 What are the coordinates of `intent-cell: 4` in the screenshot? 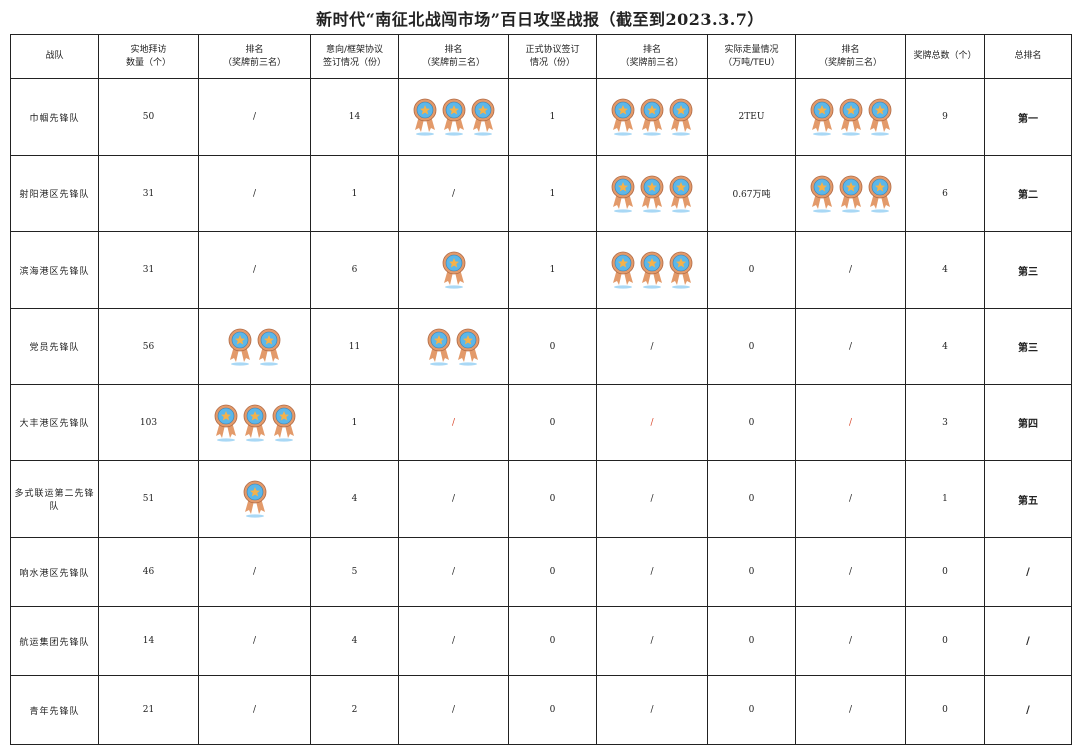 It's located at (354, 641).